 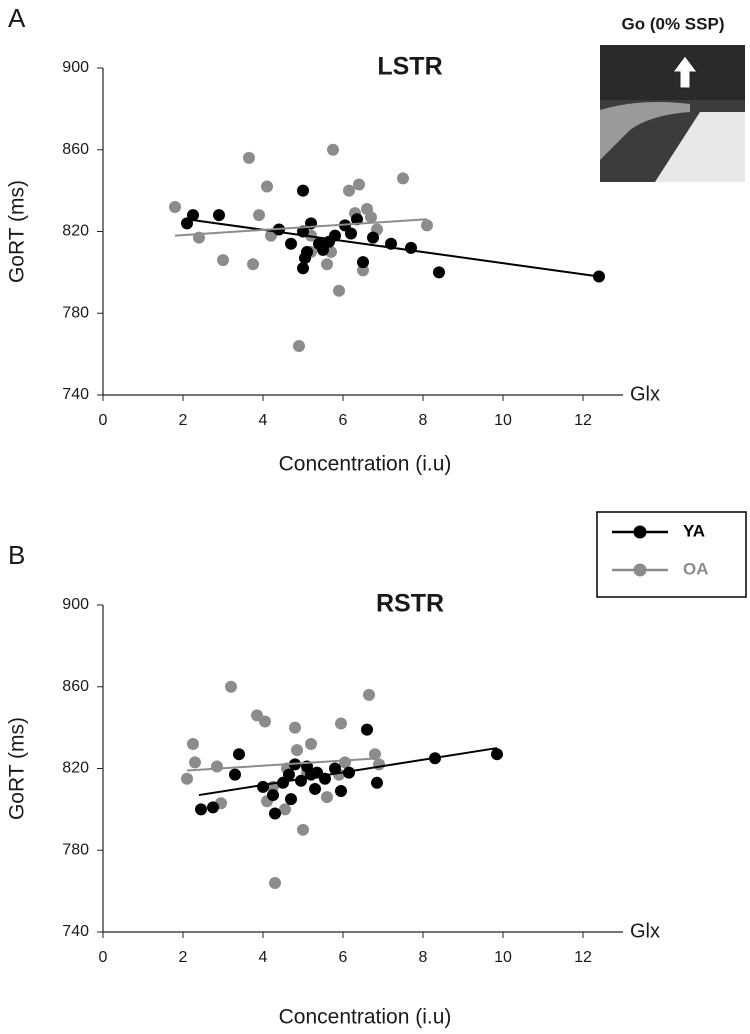 I want to click on inset-photo, so click(x=672, y=113).